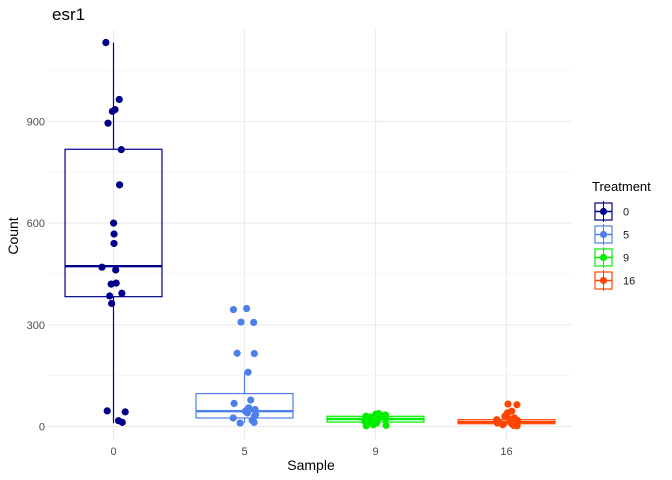  Describe the element at coordinates (626, 213) in the screenshot. I see `legend-label: 0` at that location.